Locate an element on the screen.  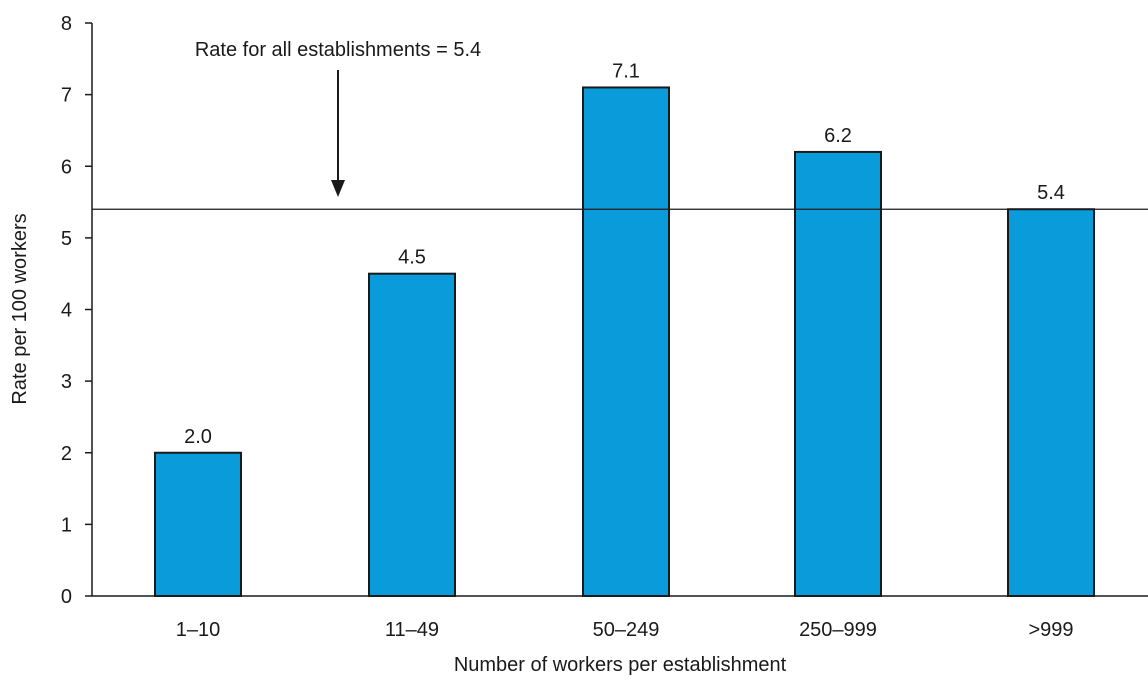
x-axis-title: Number of workers per establishment is located at coordinates (620, 665).